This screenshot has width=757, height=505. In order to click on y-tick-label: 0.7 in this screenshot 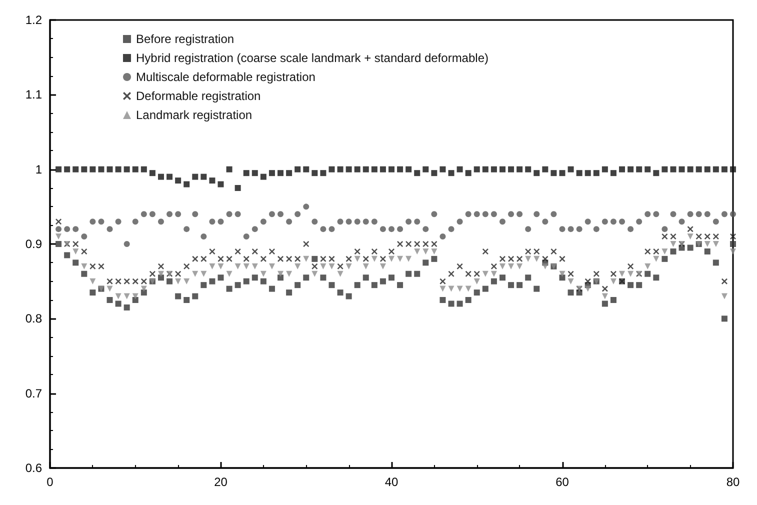, I will do `click(33, 393)`.